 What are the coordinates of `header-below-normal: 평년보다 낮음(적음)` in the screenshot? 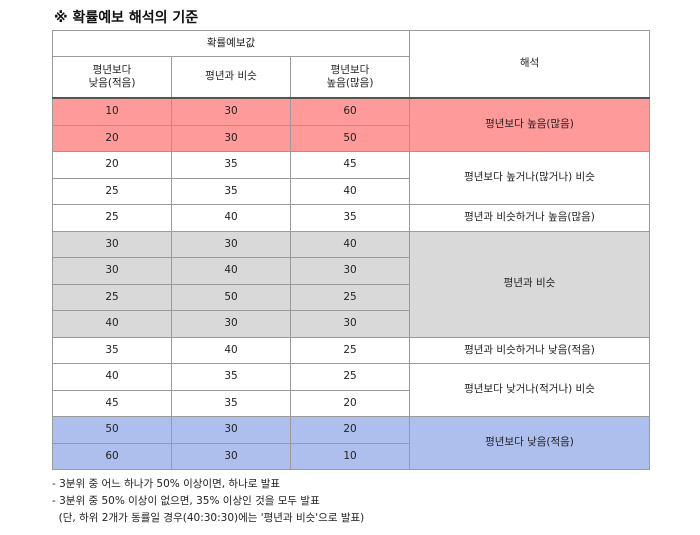 It's located at (112, 77).